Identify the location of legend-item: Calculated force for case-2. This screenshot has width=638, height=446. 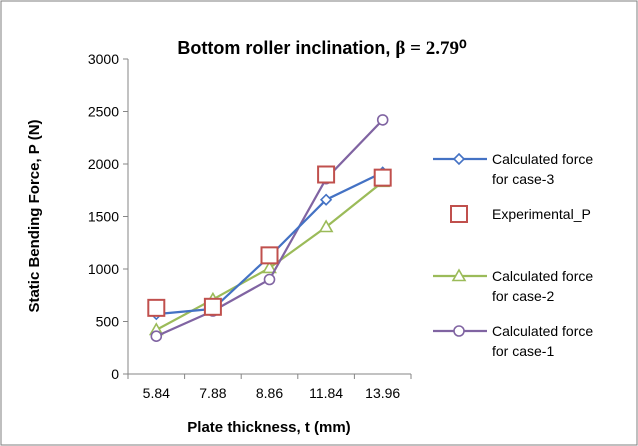
(513, 286).